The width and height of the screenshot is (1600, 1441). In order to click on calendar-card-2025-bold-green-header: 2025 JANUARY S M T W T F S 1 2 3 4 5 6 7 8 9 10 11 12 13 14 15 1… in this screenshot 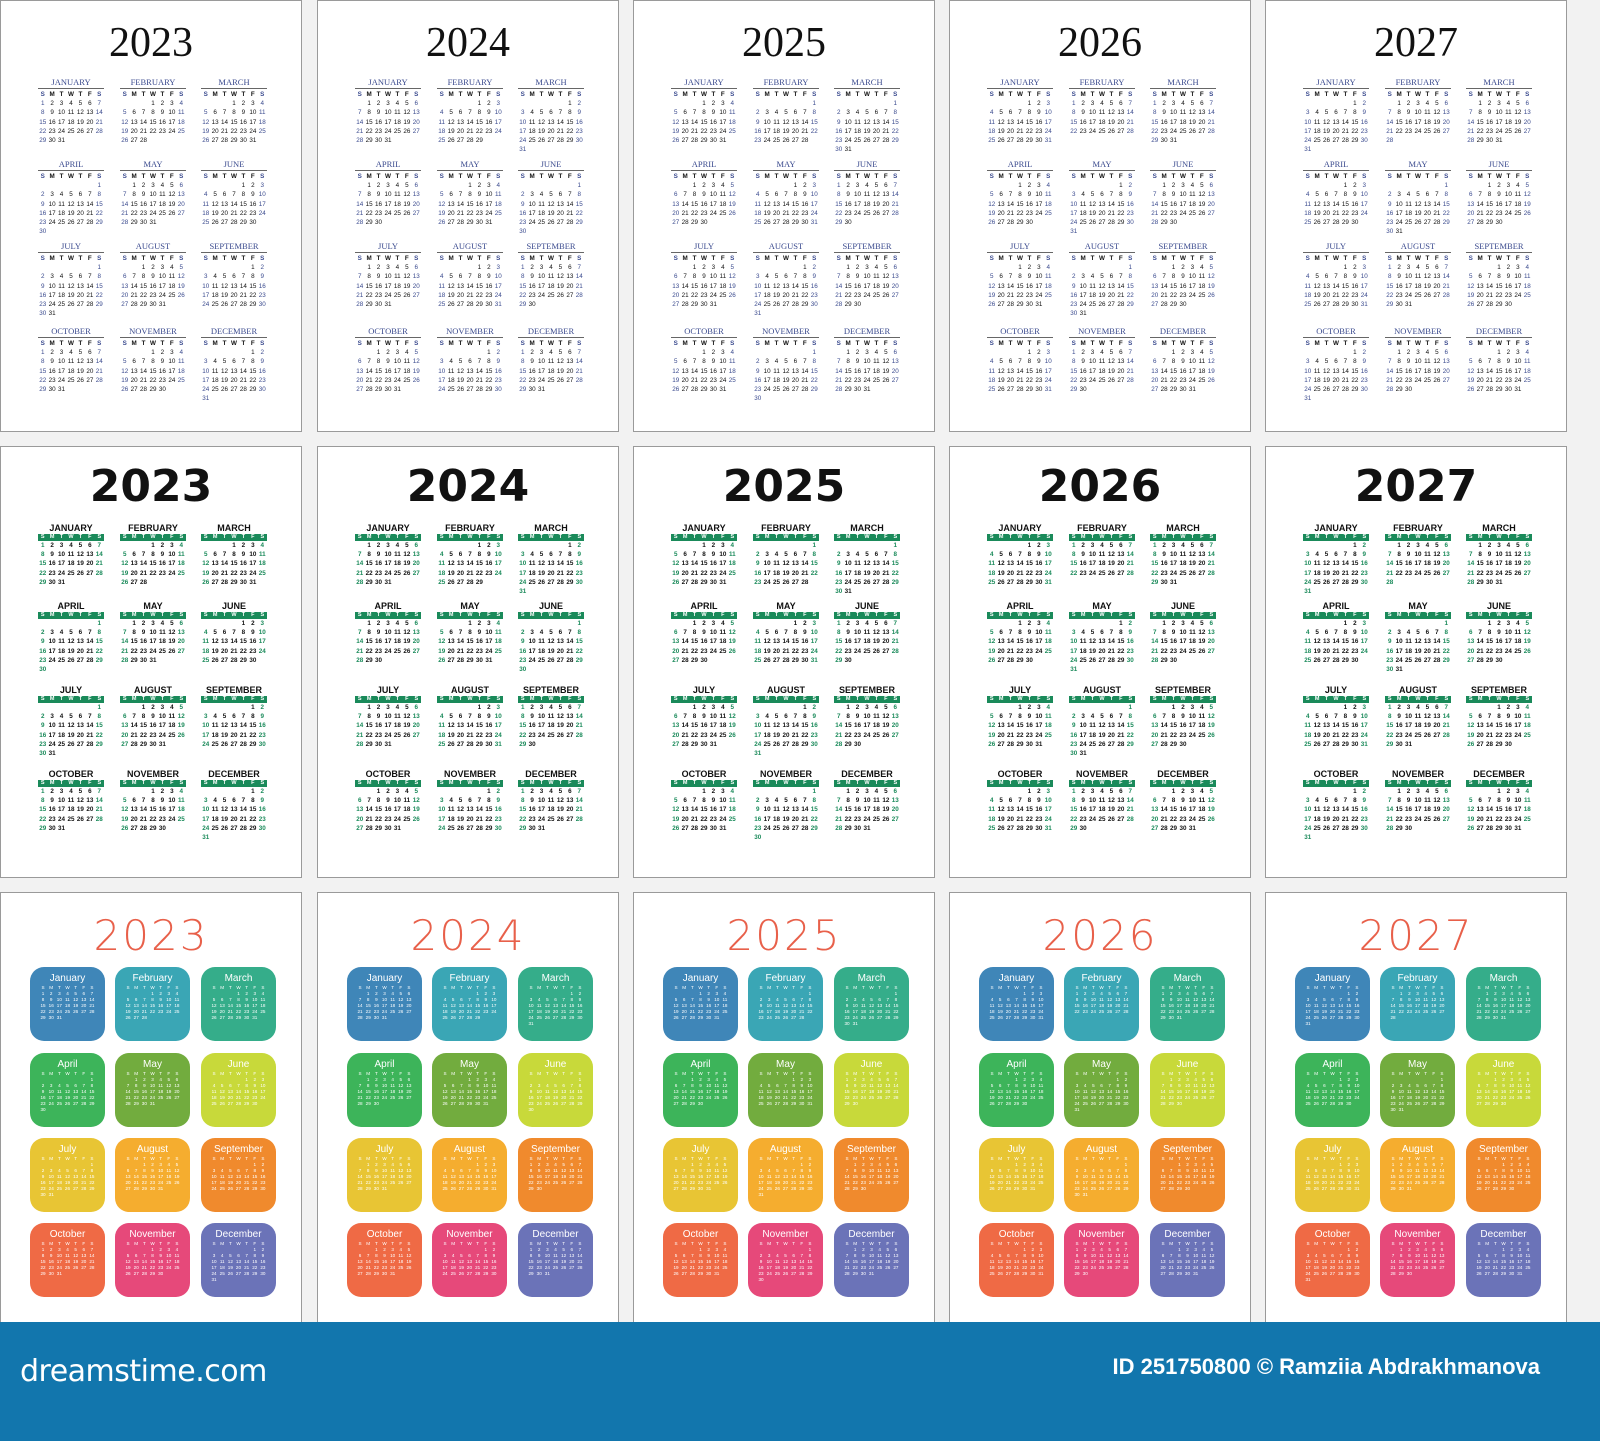, I will do `click(784, 662)`.